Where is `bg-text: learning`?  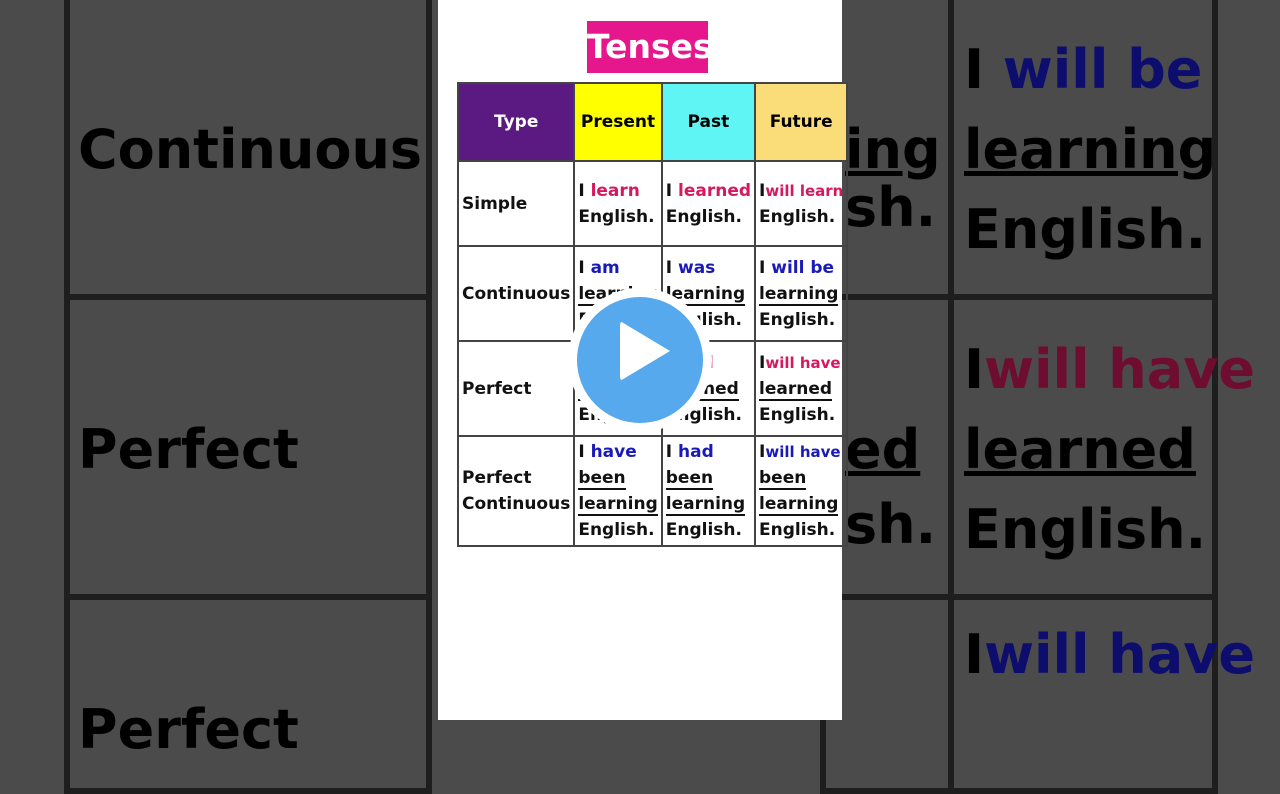
bg-text: learning is located at coordinates (1090, 150).